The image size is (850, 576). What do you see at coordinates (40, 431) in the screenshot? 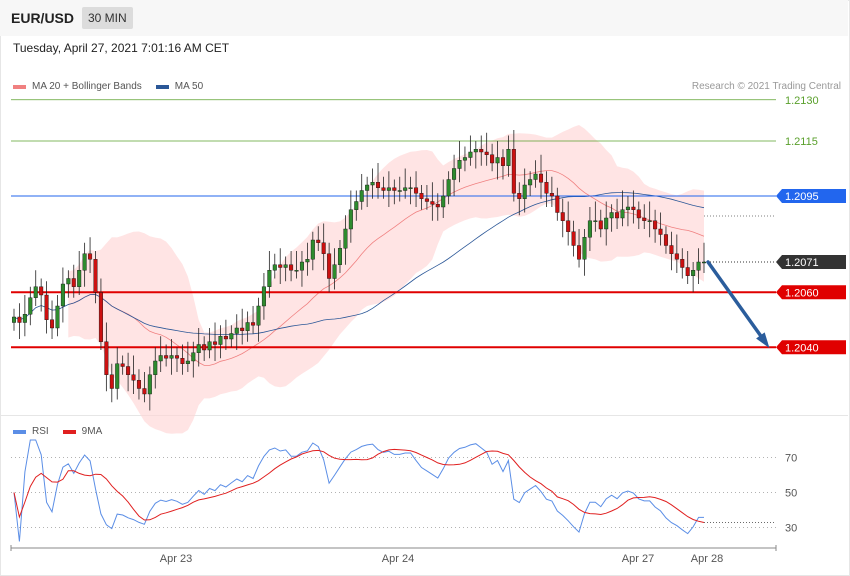
I see `legend-rsi-label: RSI` at bounding box center [40, 431].